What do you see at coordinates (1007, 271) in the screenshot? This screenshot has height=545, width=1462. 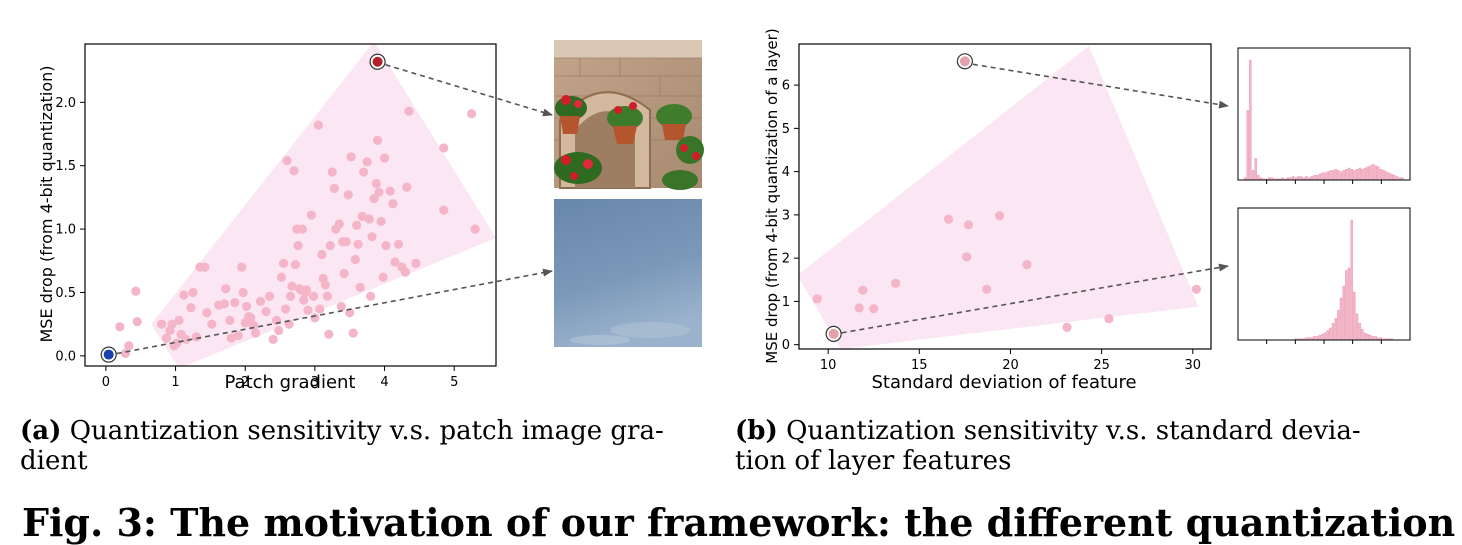 I see `scatter-points` at bounding box center [1007, 271].